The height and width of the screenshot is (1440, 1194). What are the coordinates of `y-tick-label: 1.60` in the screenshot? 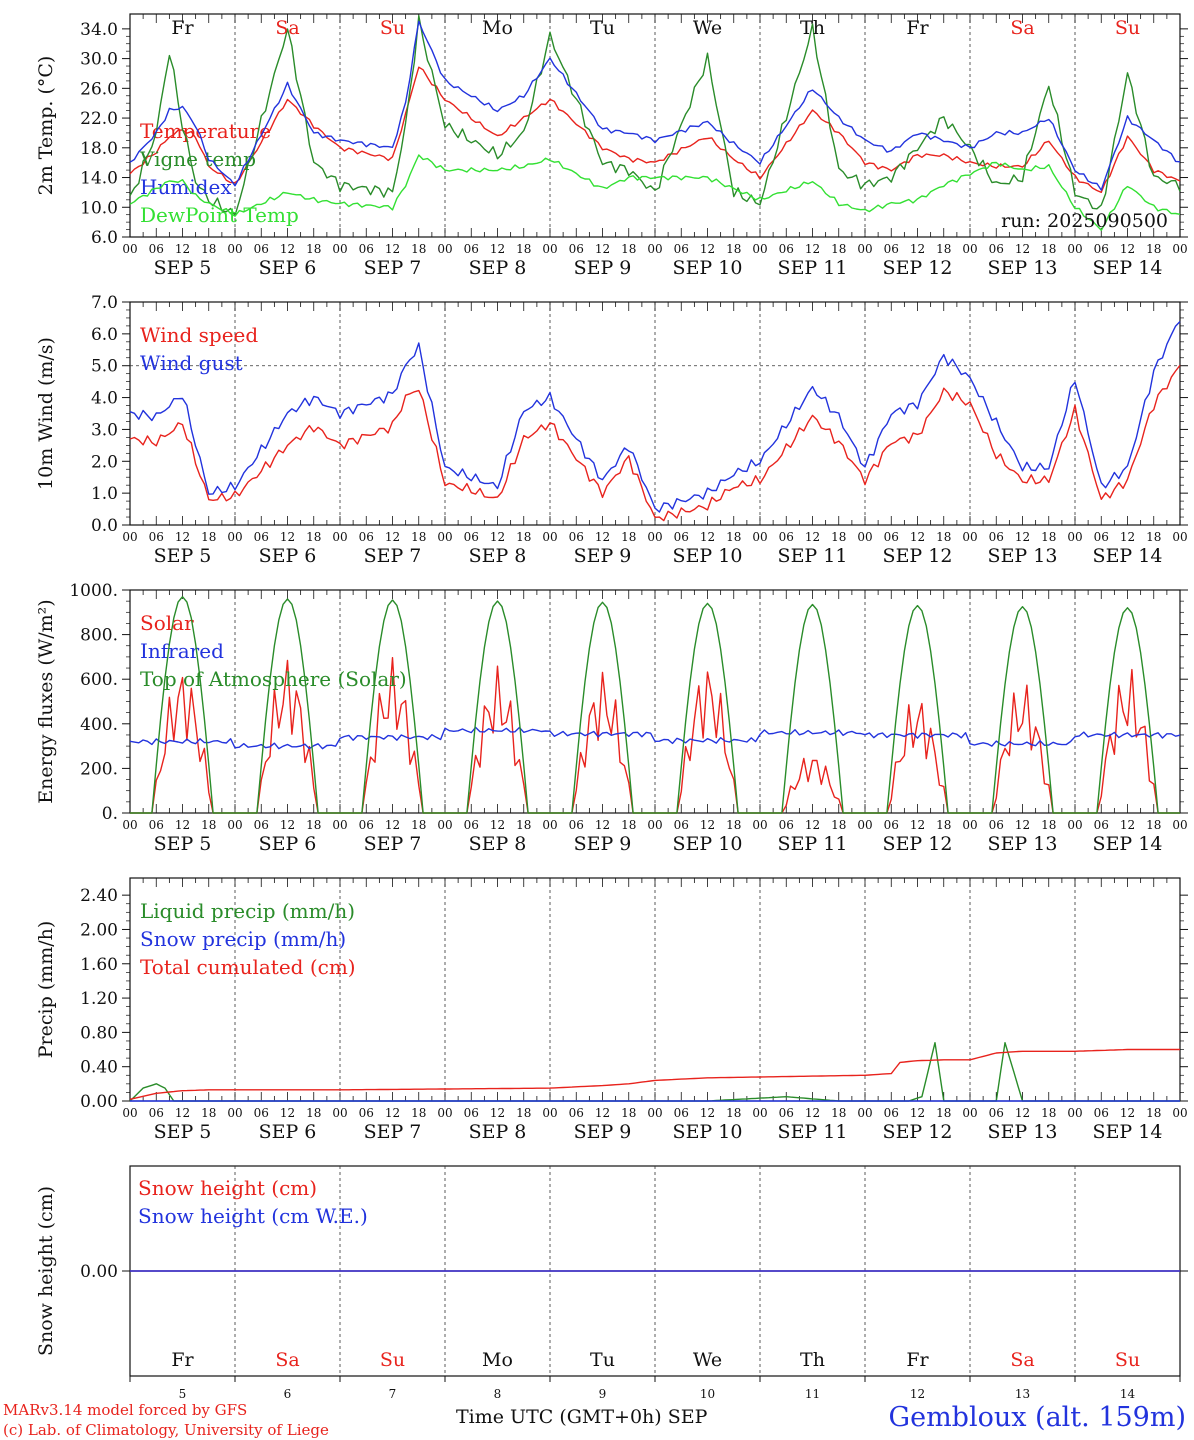 It's located at (99, 965).